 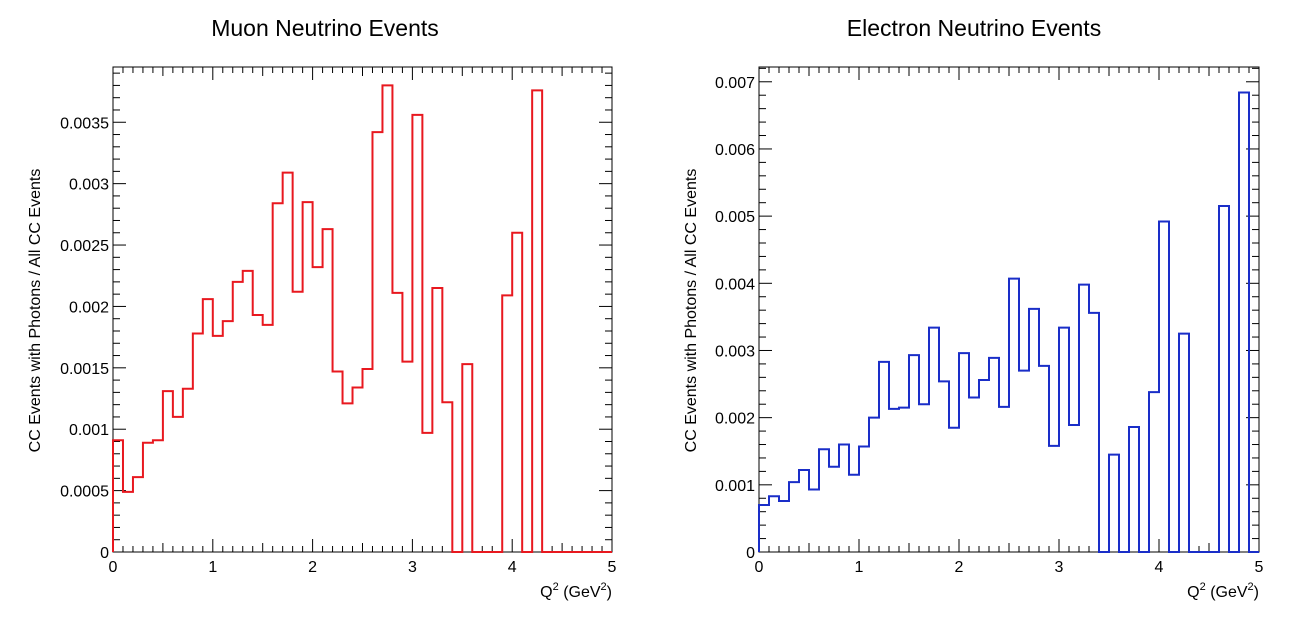 What do you see at coordinates (1223, 591) in the screenshot?
I see `x-axis-label: Q2 (GeV2)` at bounding box center [1223, 591].